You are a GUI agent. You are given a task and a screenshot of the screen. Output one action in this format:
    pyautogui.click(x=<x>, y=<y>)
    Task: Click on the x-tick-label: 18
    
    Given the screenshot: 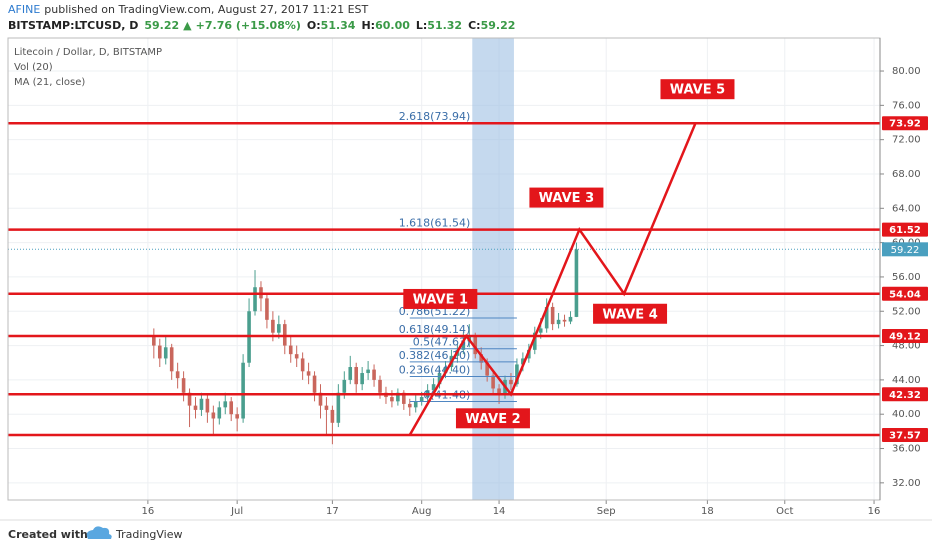 What is the action you would take?
    pyautogui.click(x=707, y=511)
    